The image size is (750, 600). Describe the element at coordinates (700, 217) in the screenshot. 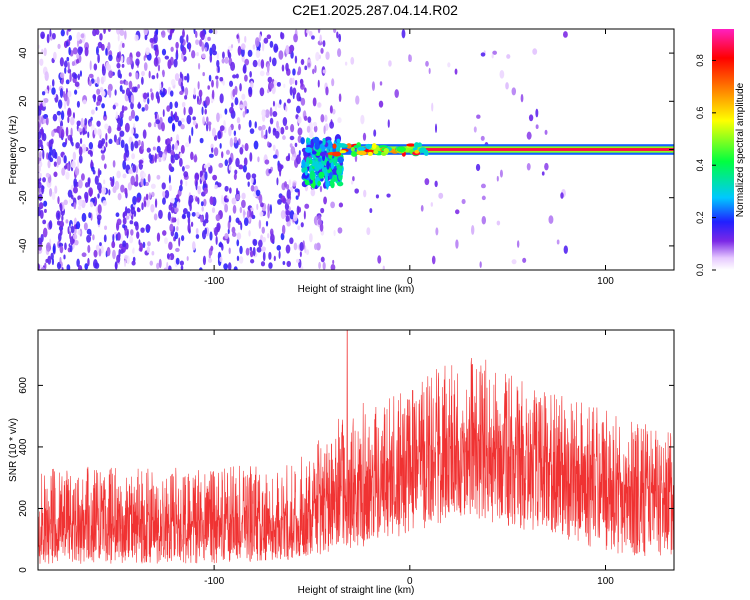

I see `colorbar-tick-label: 0.2` at that location.